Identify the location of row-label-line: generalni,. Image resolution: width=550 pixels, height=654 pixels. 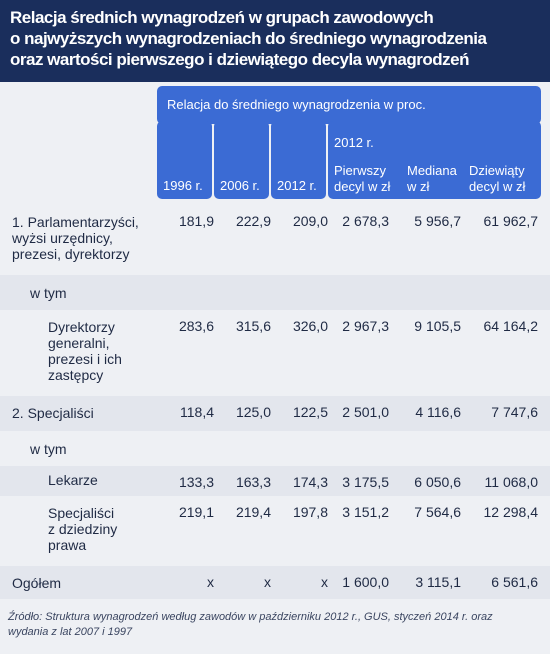
(79, 343).